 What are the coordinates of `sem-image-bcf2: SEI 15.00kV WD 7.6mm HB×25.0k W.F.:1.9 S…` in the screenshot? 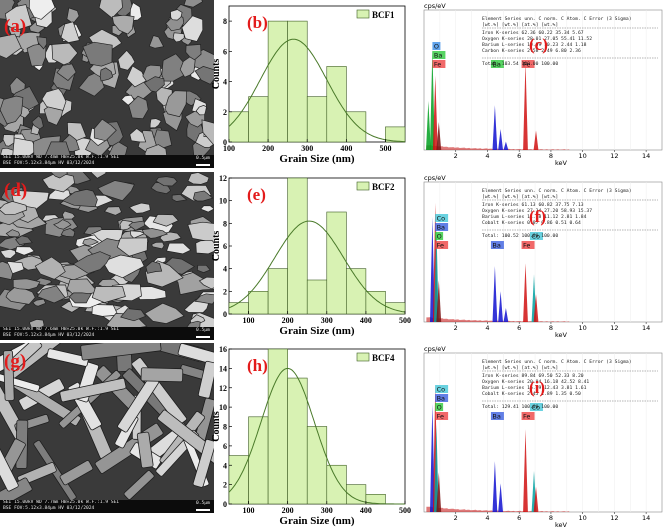 It's located at (107, 256).